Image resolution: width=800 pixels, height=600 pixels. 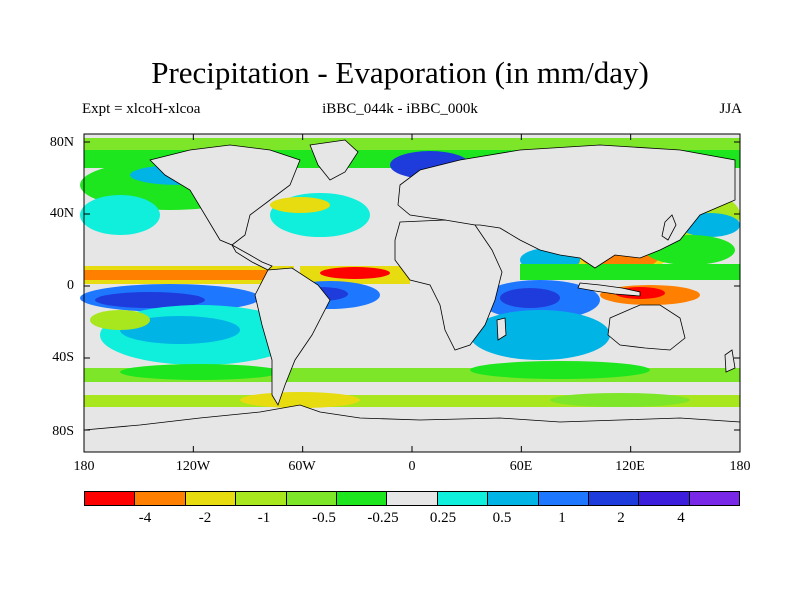 What do you see at coordinates (400, 109) in the screenshot?
I see `case-label: iBBC_044k - iBBC_000k` at bounding box center [400, 109].